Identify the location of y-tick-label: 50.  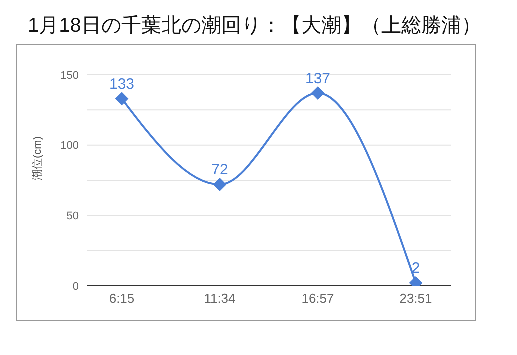
(72, 216).